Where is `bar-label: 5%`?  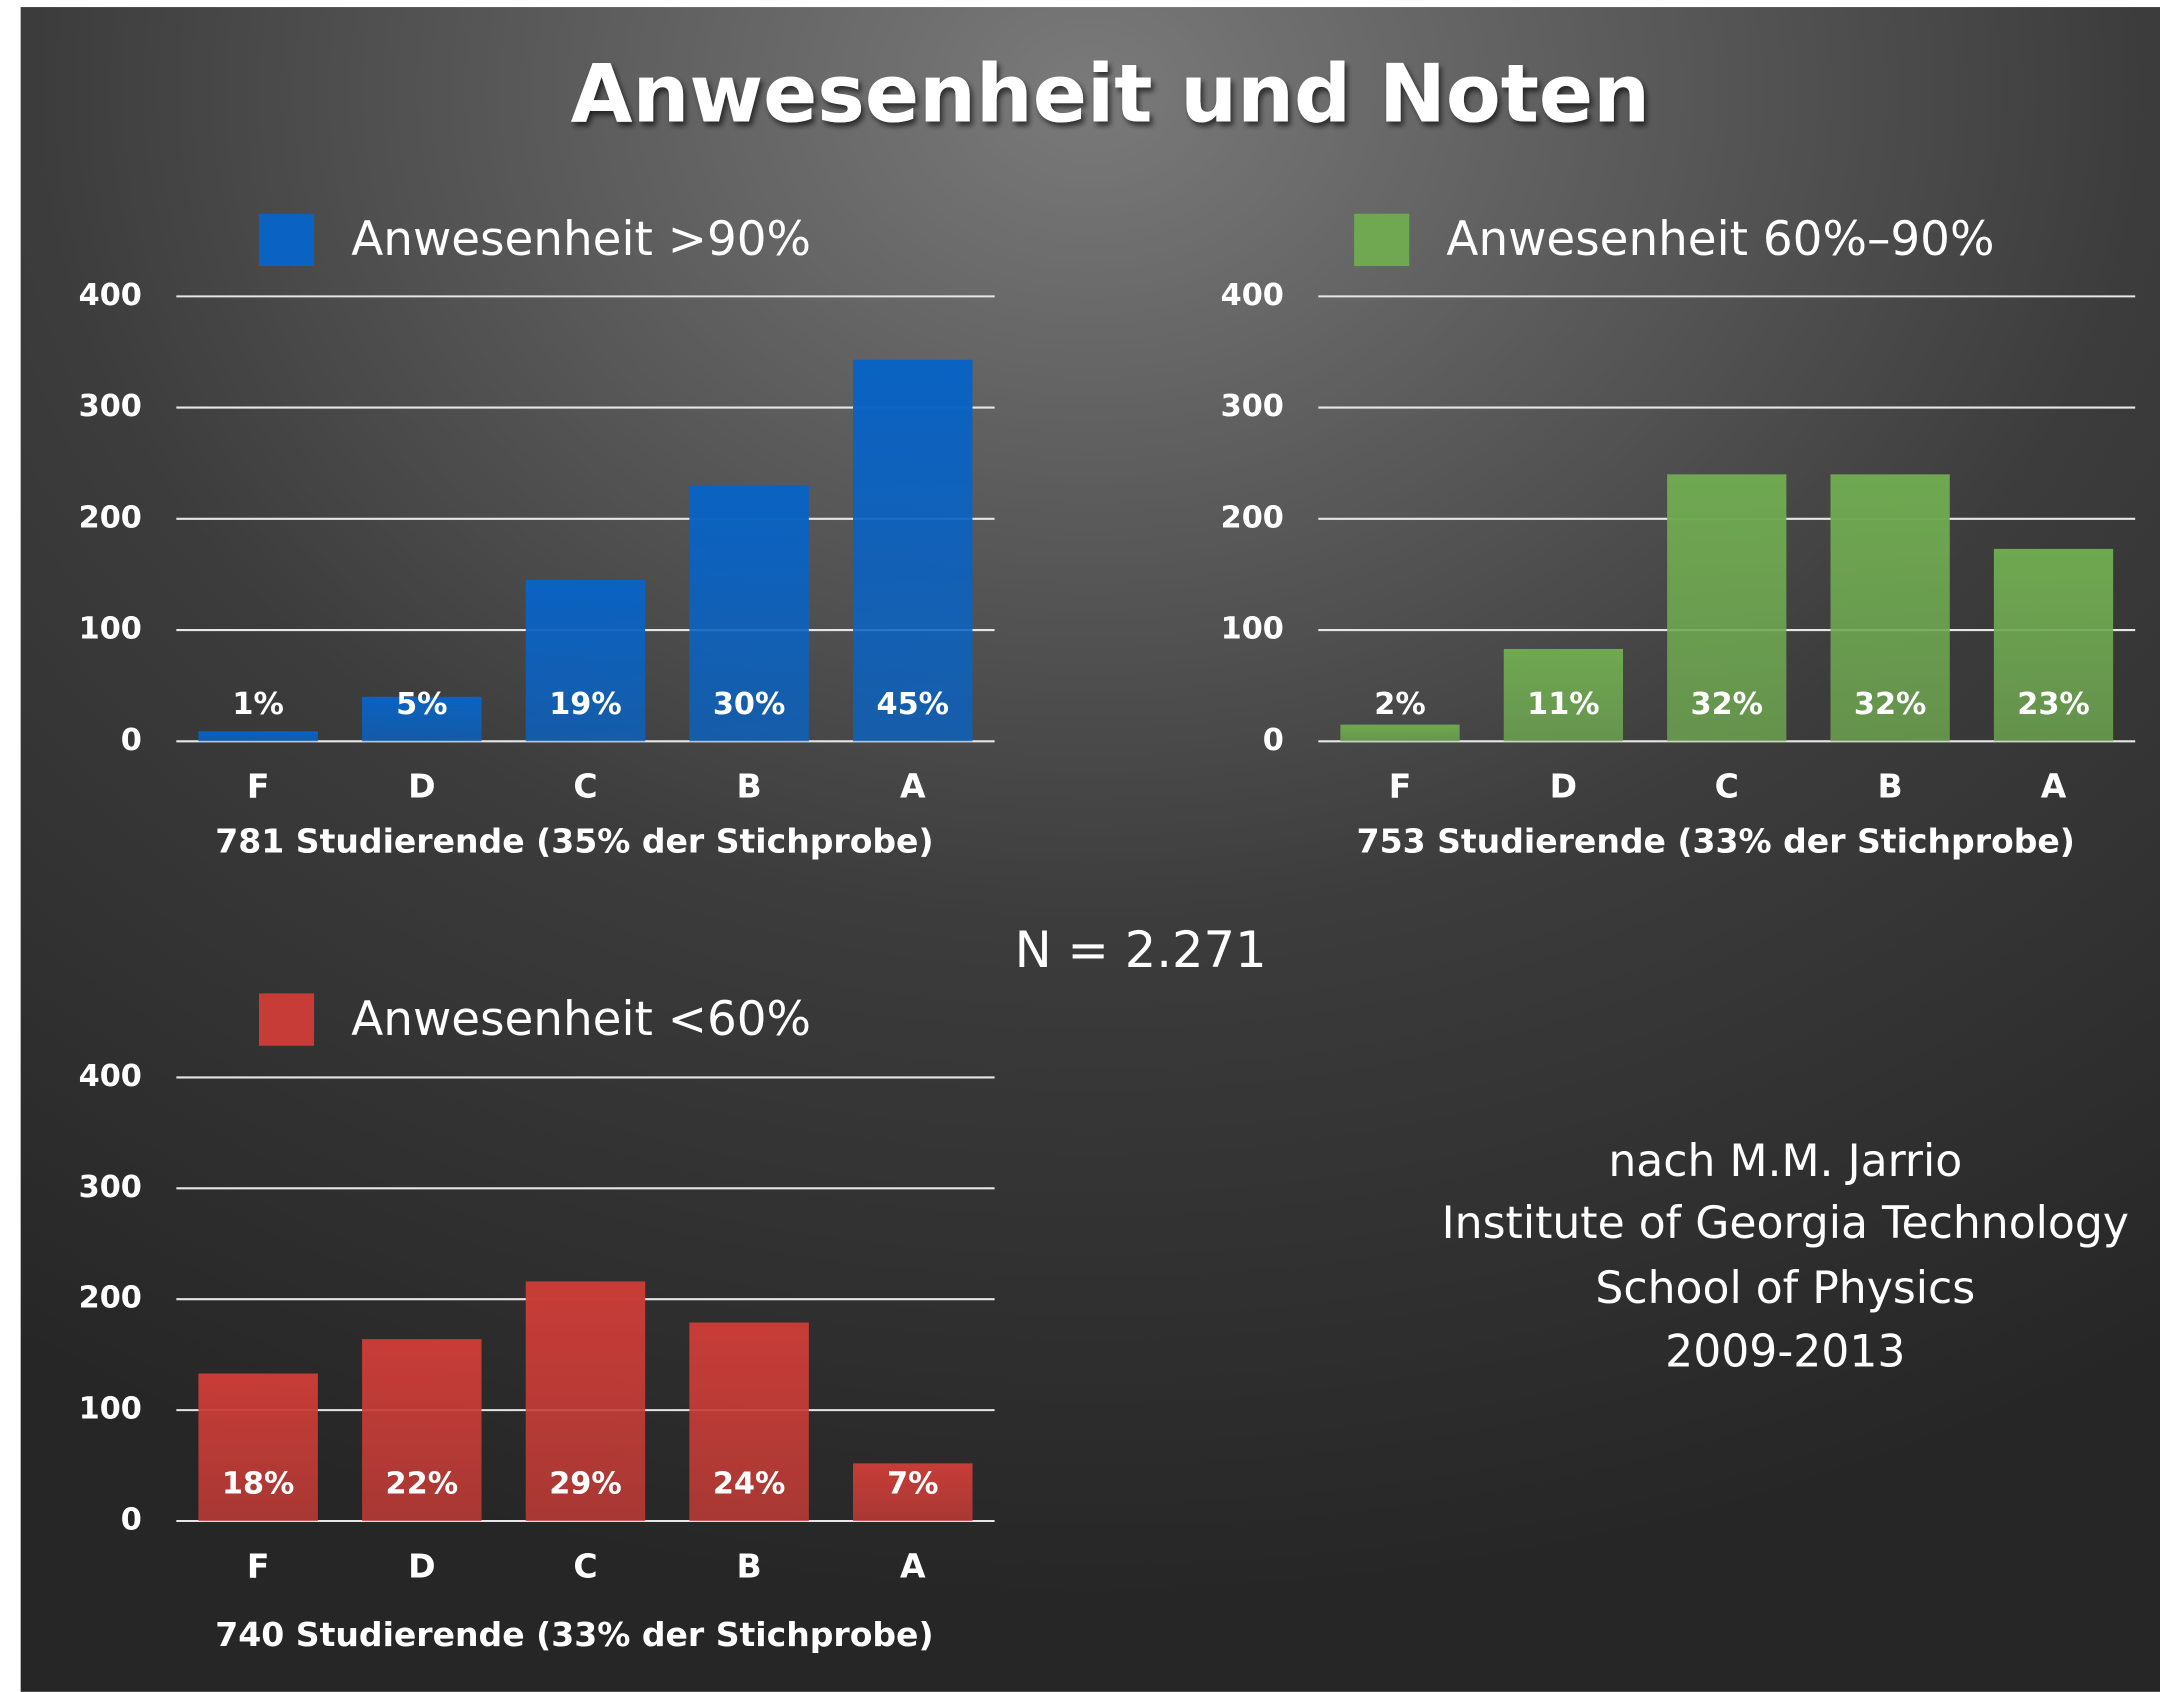 bar-label: 5% is located at coordinates (421, 704).